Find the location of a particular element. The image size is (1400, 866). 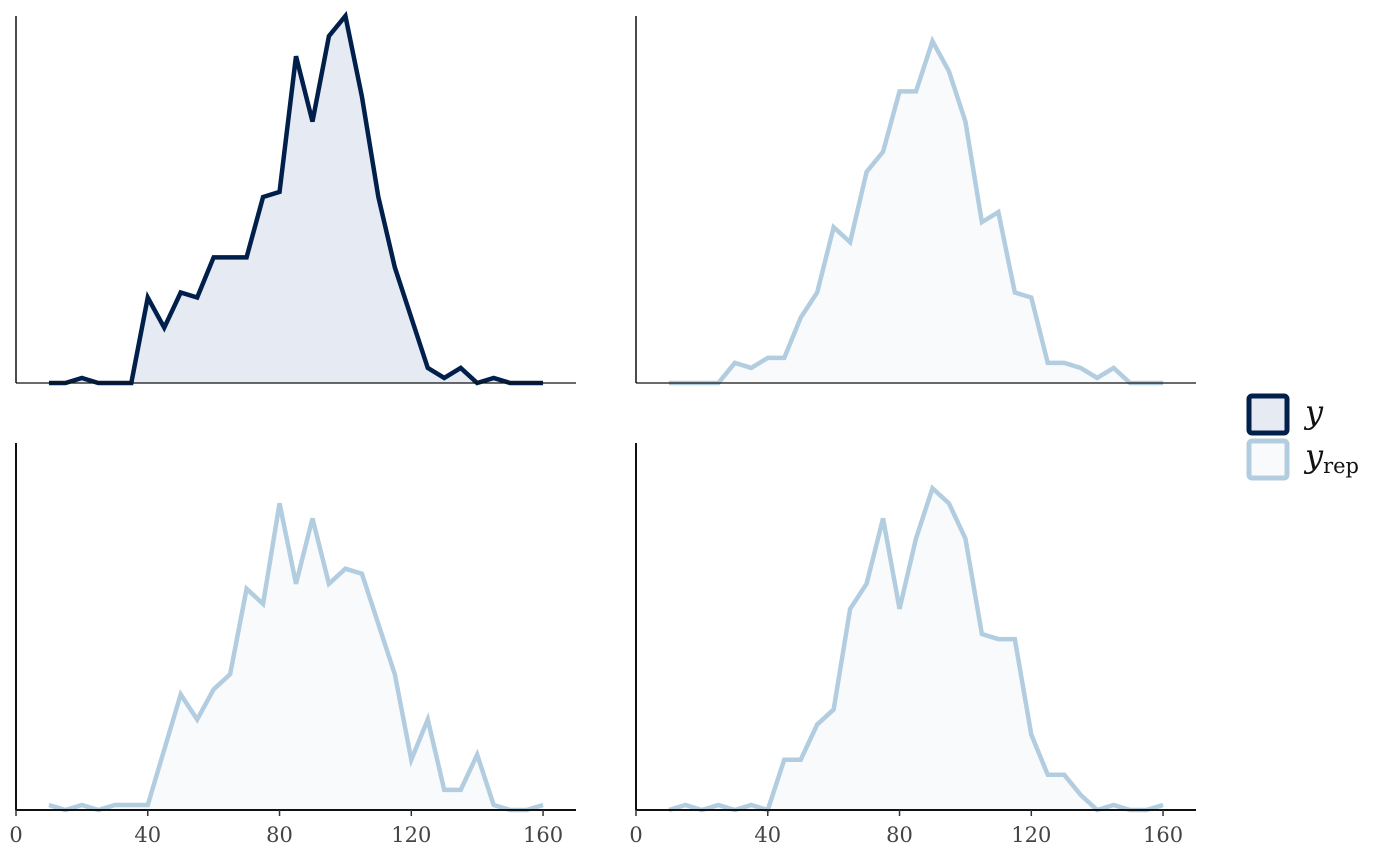

legend-label-main: y is located at coordinates (1313, 456).